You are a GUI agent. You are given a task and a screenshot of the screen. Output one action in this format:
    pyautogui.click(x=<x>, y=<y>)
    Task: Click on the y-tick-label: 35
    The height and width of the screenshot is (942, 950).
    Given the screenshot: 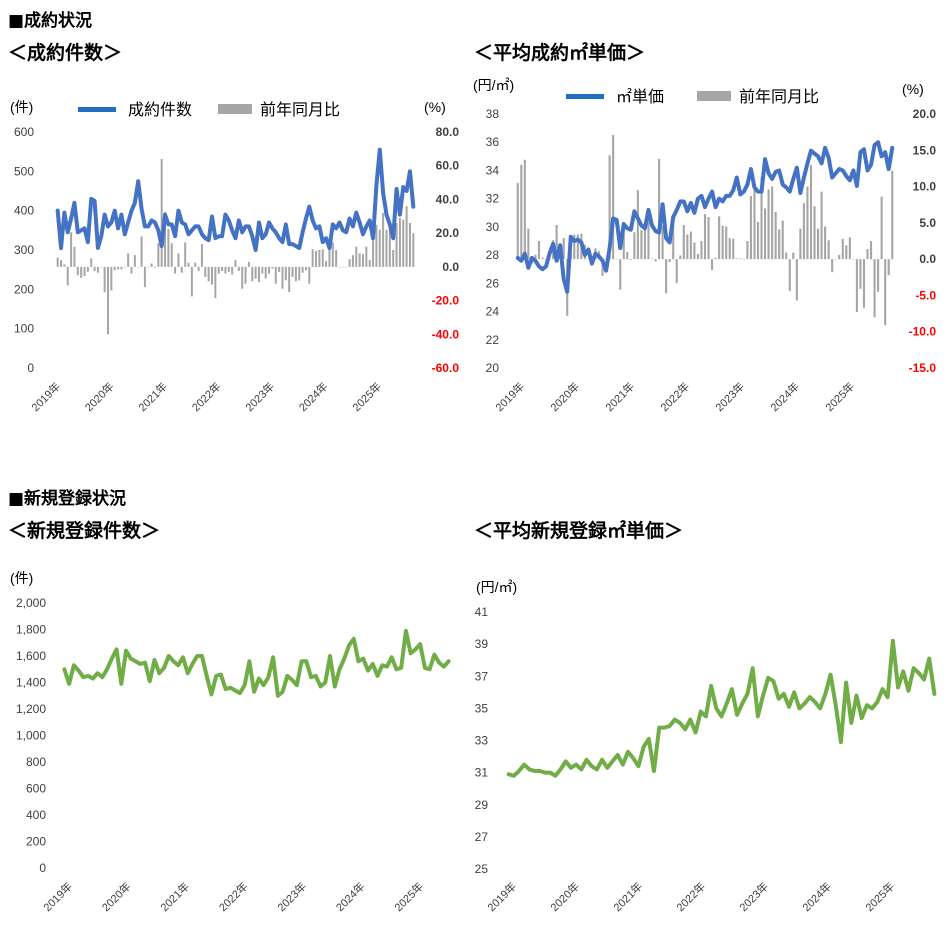 What is the action you would take?
    pyautogui.click(x=482, y=708)
    